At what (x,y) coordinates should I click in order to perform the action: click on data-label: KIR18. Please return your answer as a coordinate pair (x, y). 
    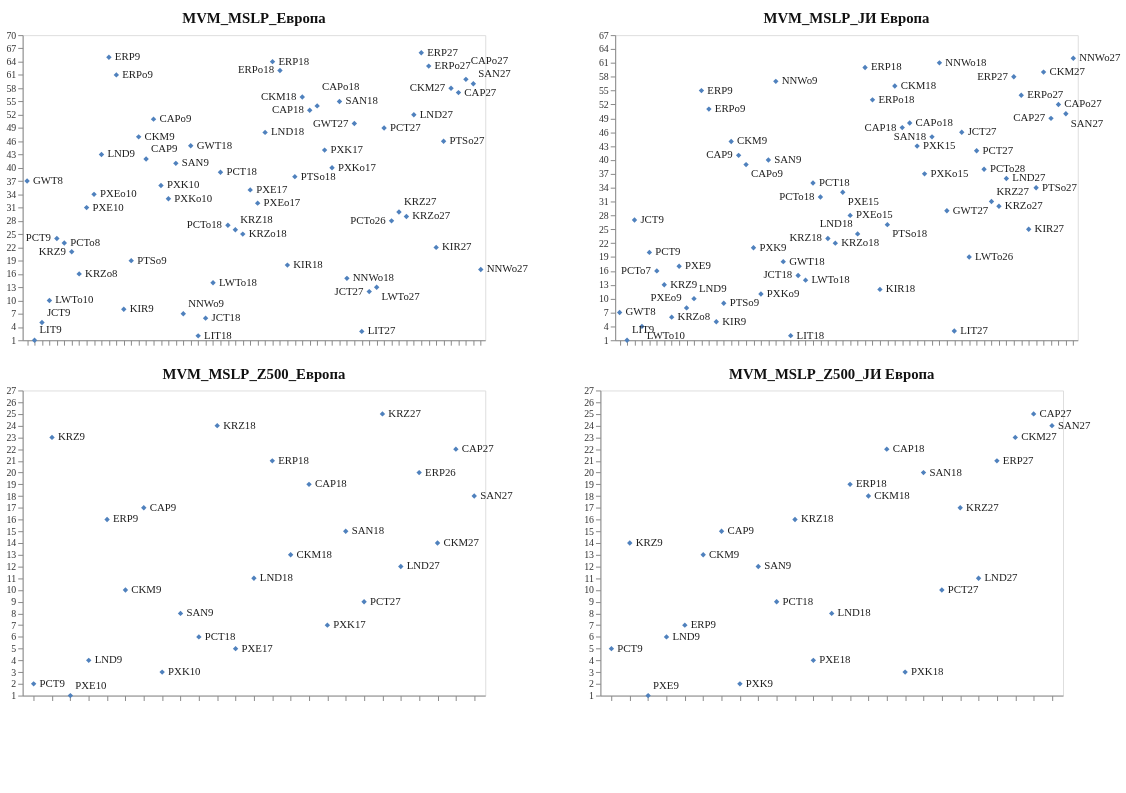
    Looking at the image, I should click on (308, 264).